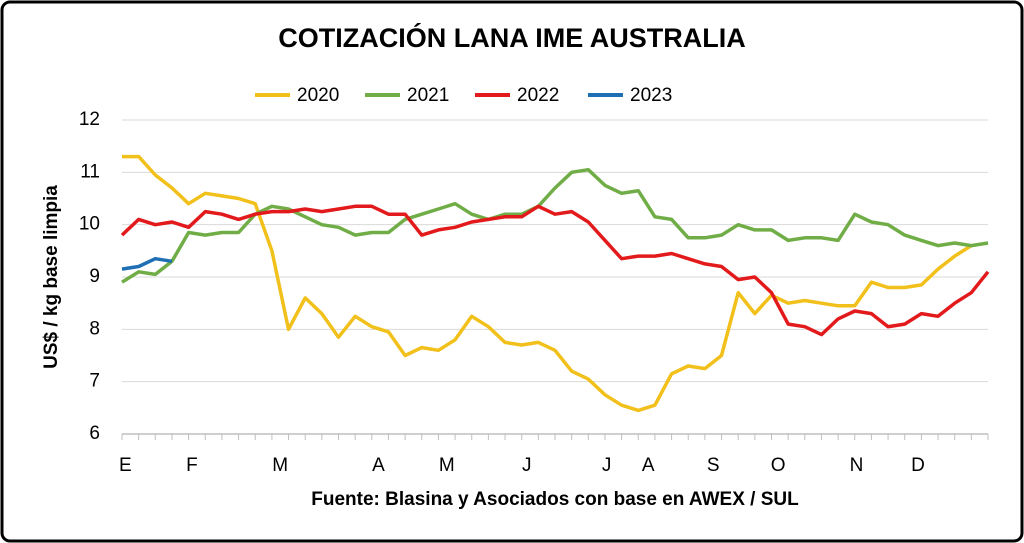 Image resolution: width=1024 pixels, height=543 pixels. What do you see at coordinates (538, 95) in the screenshot?
I see `legend-label: 2022` at bounding box center [538, 95].